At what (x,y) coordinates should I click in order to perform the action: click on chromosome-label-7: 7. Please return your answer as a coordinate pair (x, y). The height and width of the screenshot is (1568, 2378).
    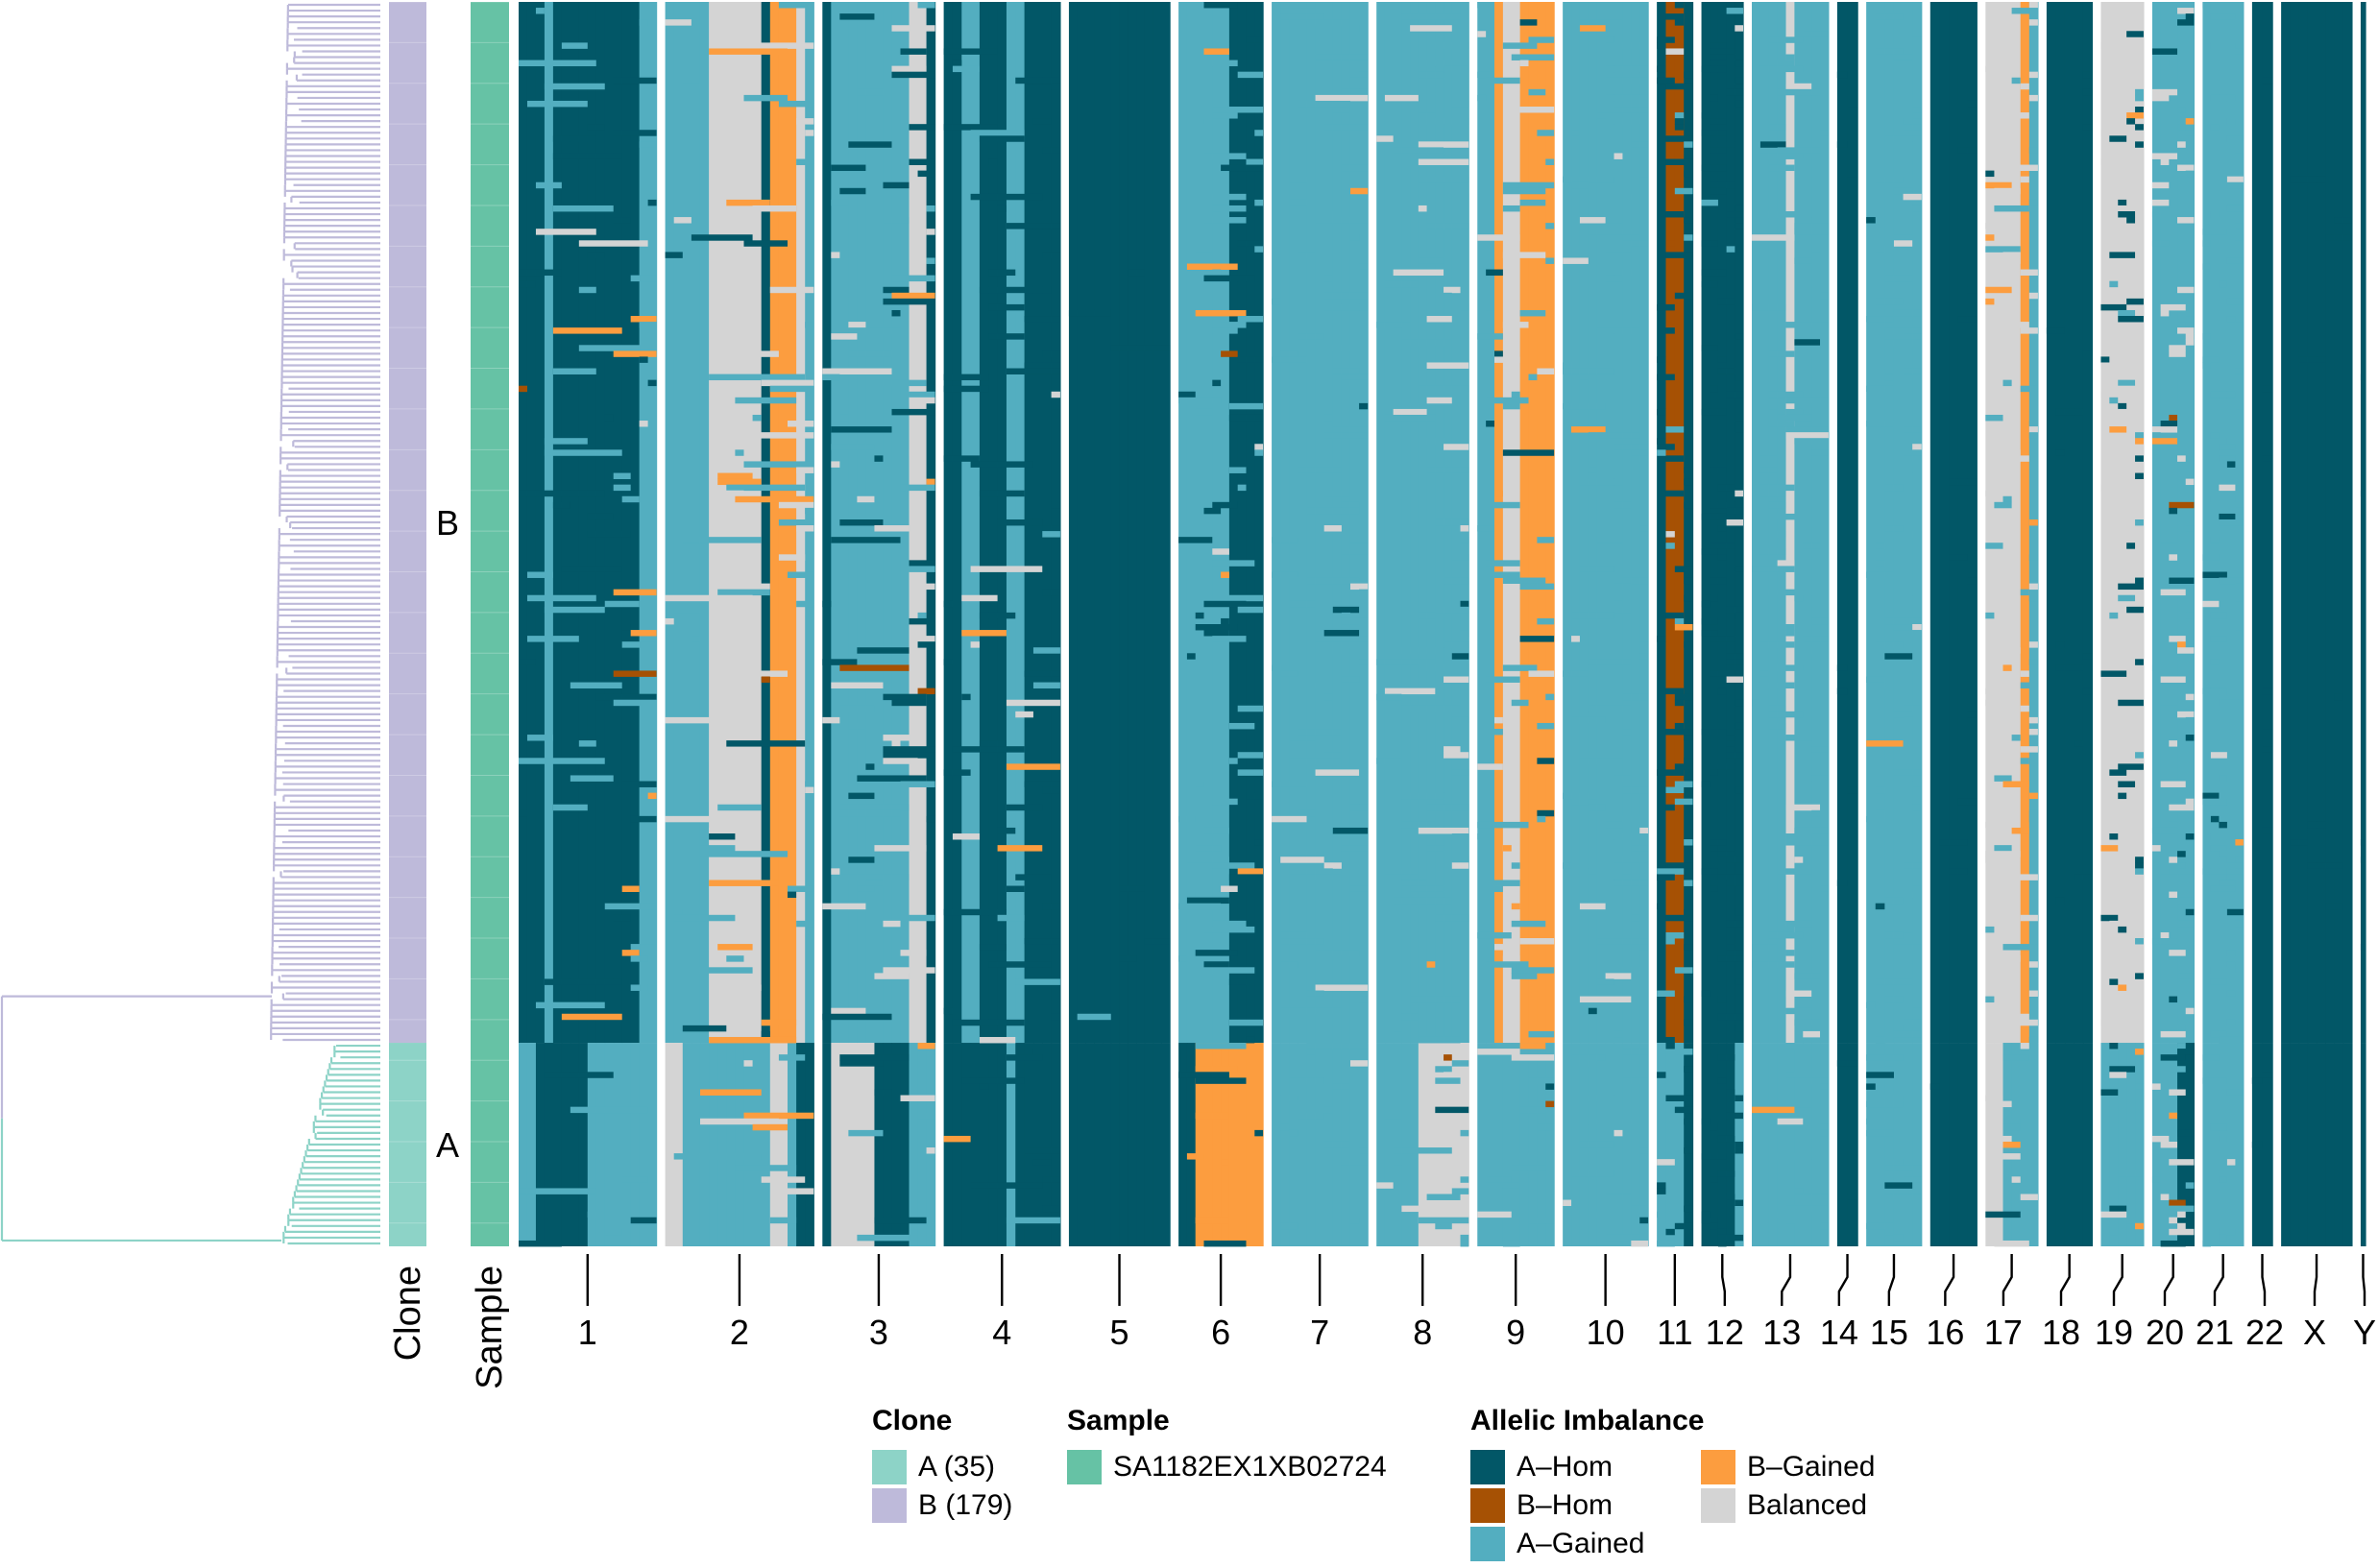
    Looking at the image, I should click on (1319, 1332).